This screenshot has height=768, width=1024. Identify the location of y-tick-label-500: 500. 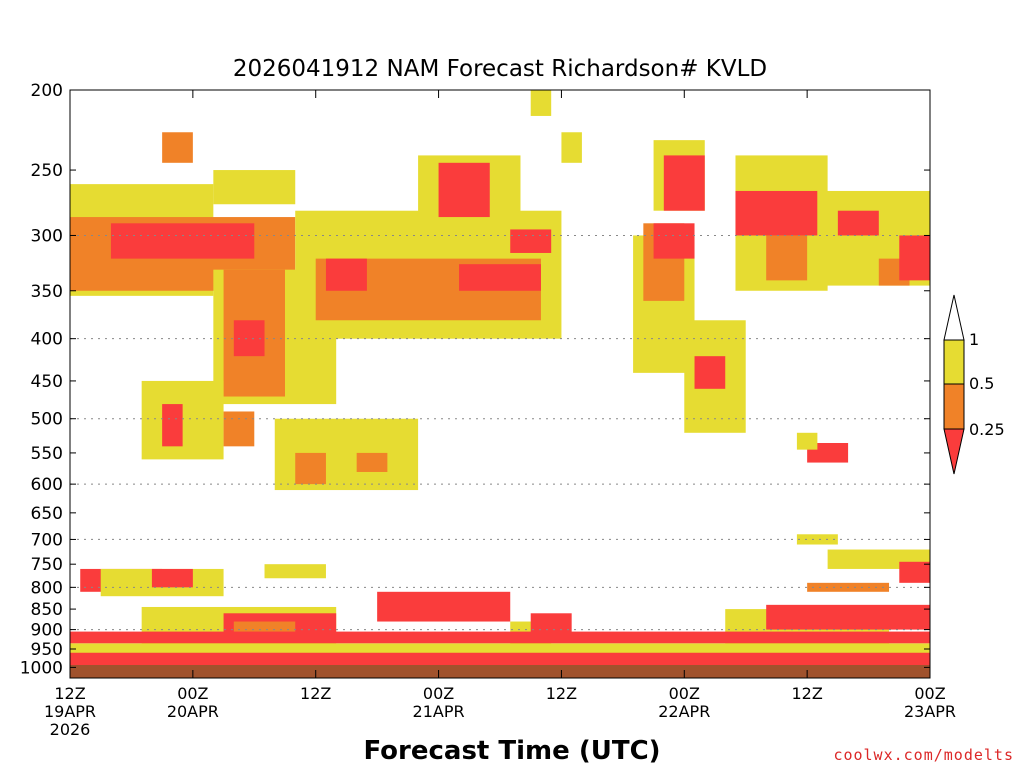
(47, 420).